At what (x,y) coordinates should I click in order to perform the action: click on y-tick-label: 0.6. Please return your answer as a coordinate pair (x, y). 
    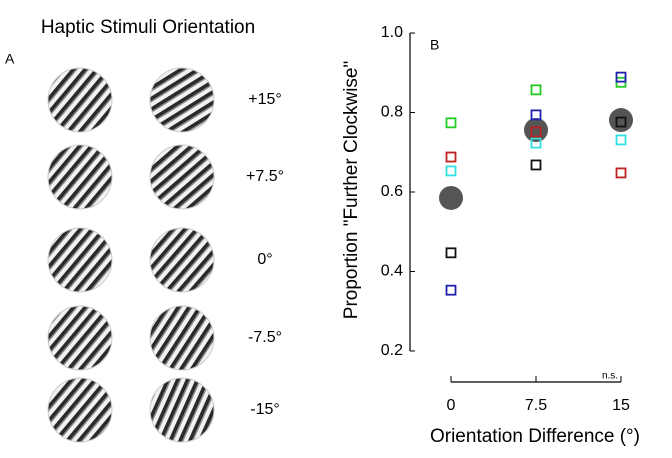
    Looking at the image, I should click on (392, 191).